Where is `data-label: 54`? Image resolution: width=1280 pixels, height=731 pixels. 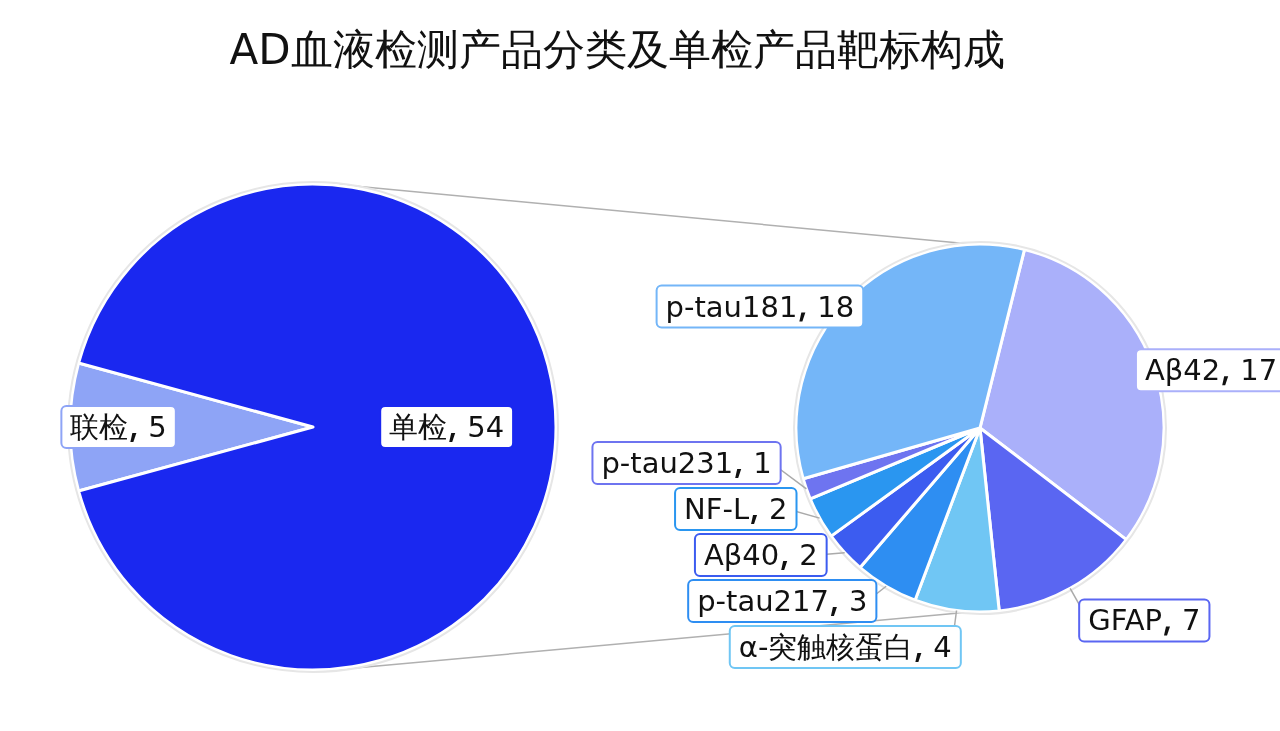 data-label: 54 is located at coordinates (486, 427).